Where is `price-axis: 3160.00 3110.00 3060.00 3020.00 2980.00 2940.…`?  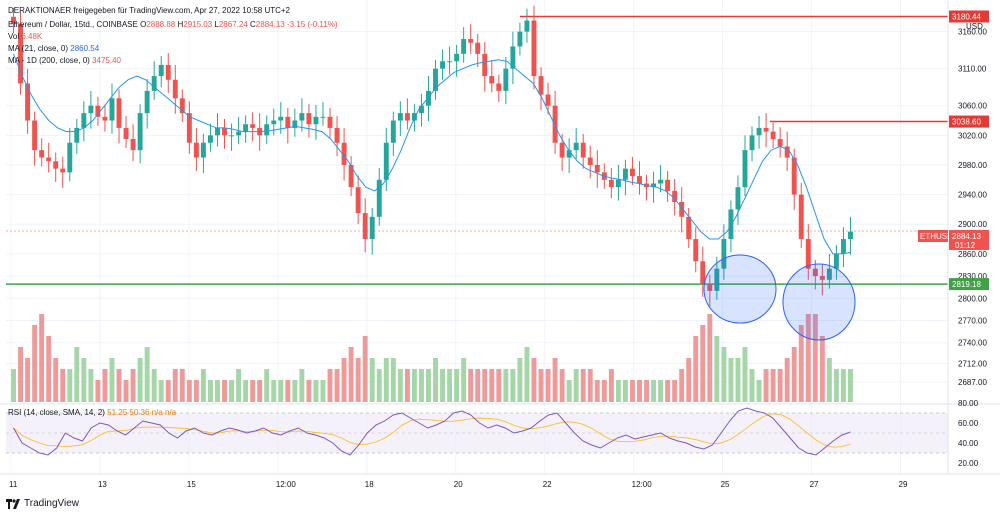
price-axis: 3160.00 3110.00 3060.00 3020.00 2980.00 2940.… is located at coordinates (972, 207).